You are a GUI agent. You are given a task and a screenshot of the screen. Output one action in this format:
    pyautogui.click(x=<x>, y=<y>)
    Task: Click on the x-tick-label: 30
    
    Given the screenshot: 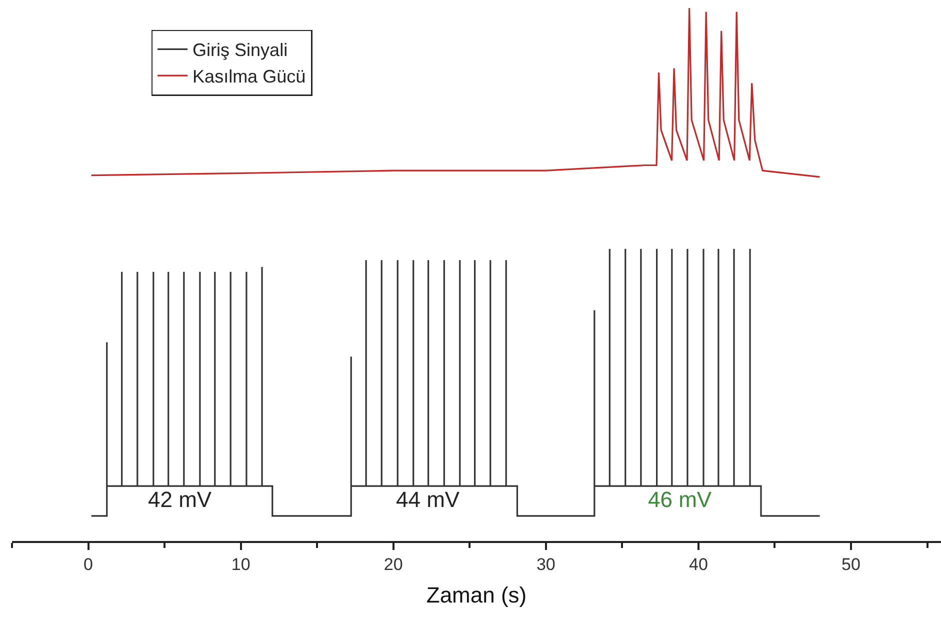 What is the action you would take?
    pyautogui.click(x=546, y=564)
    